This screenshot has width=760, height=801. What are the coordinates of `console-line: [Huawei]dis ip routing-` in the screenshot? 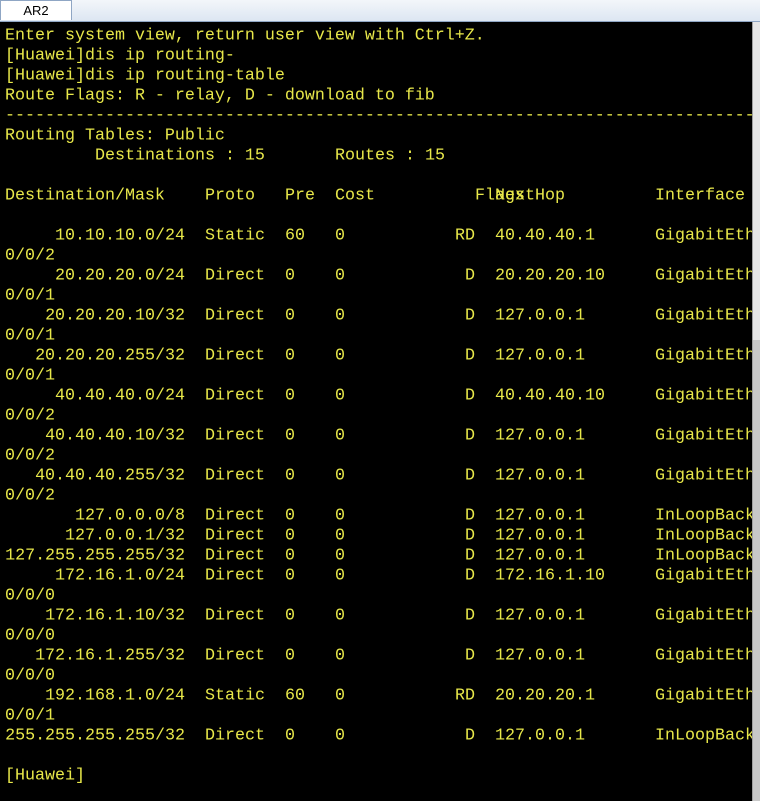 It's located at (120, 55).